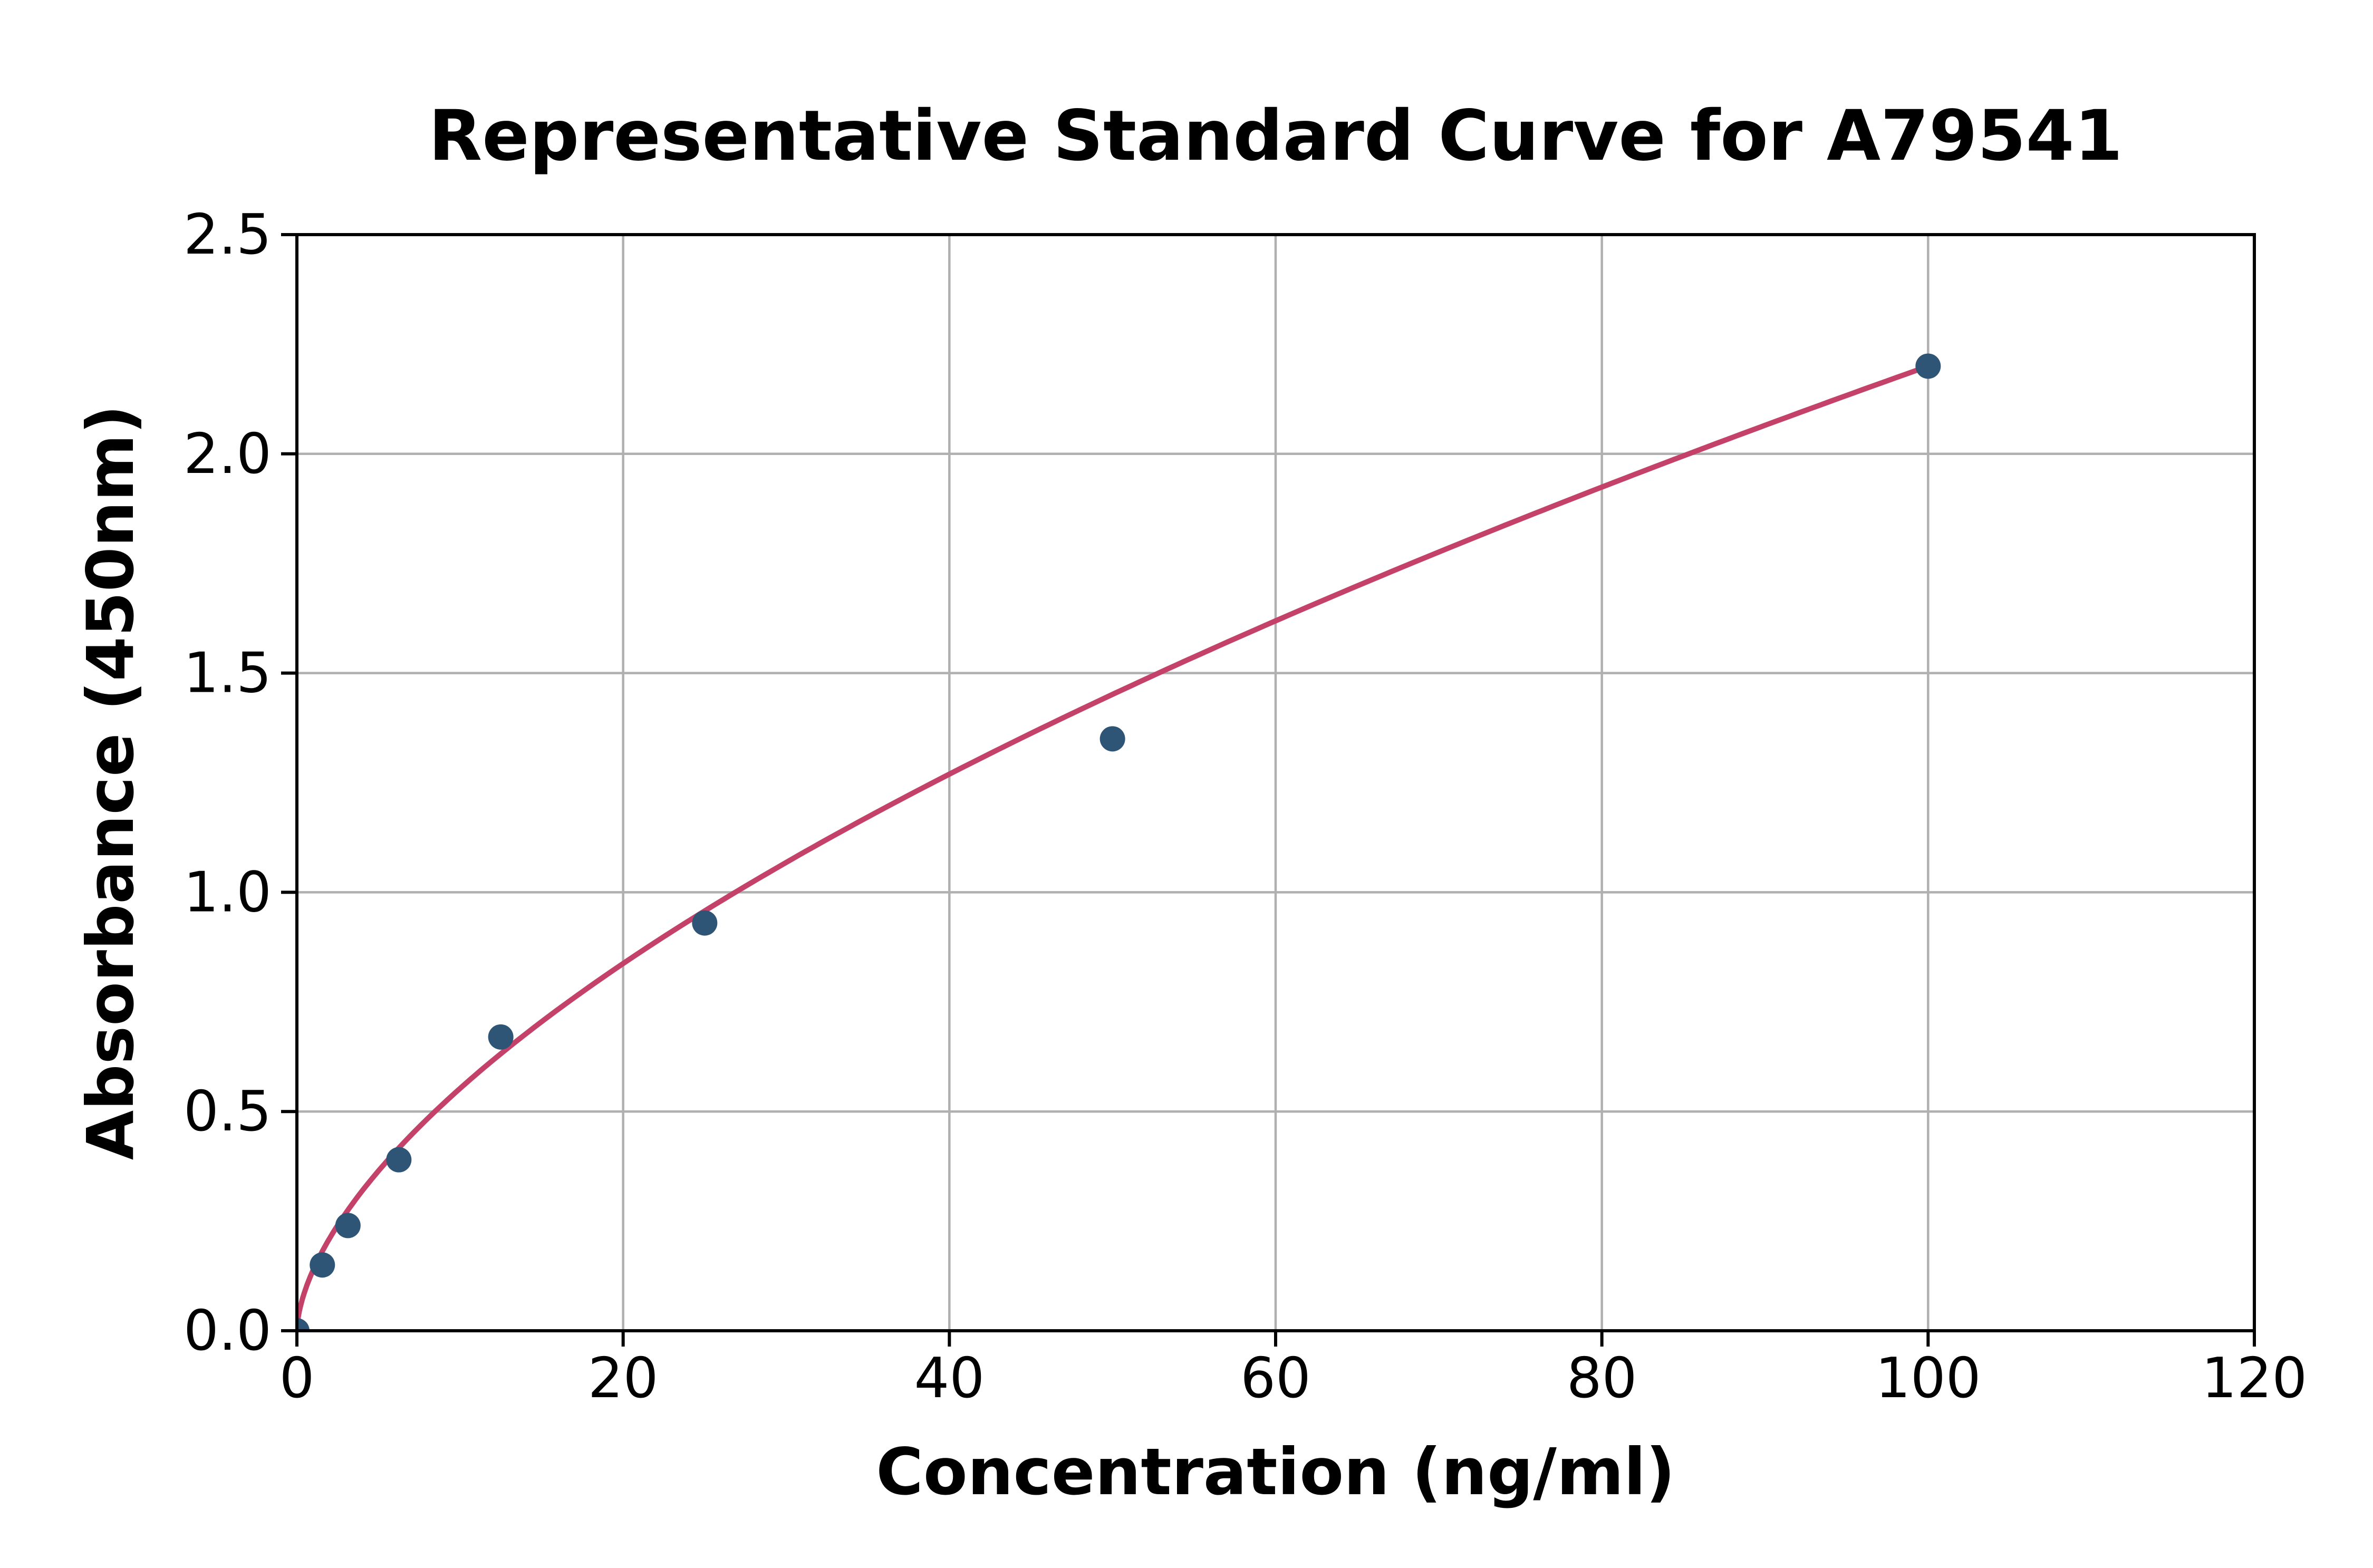  Describe the element at coordinates (228, 1111) in the screenshot. I see `y-tick-label: 0.5` at that location.